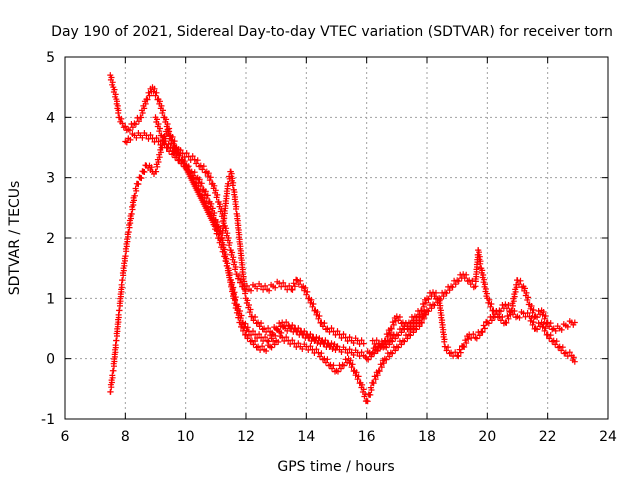 Image resolution: width=640 pixels, height=480 pixels. I want to click on x-axis-label: GPS time / hours, so click(335, 467).